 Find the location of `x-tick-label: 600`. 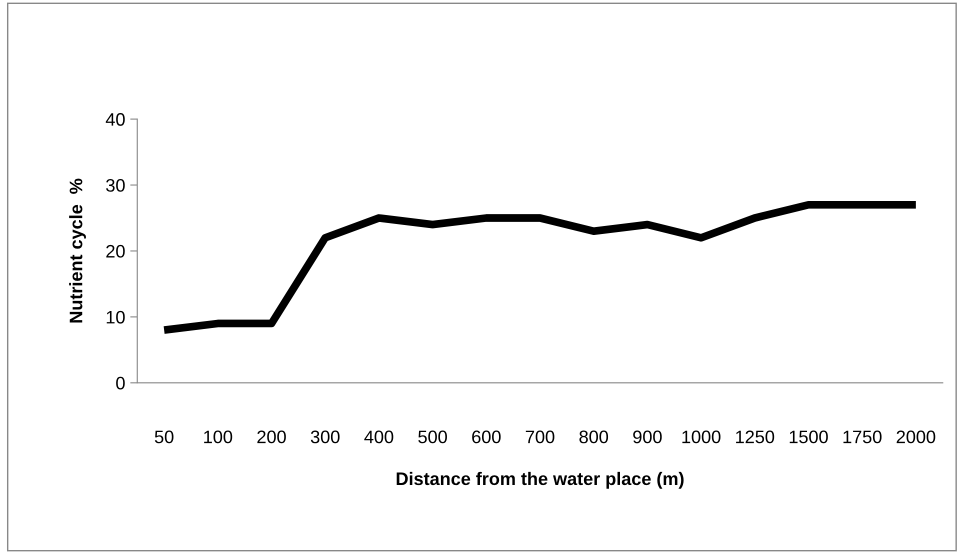

x-tick-label: 600 is located at coordinates (486, 437).